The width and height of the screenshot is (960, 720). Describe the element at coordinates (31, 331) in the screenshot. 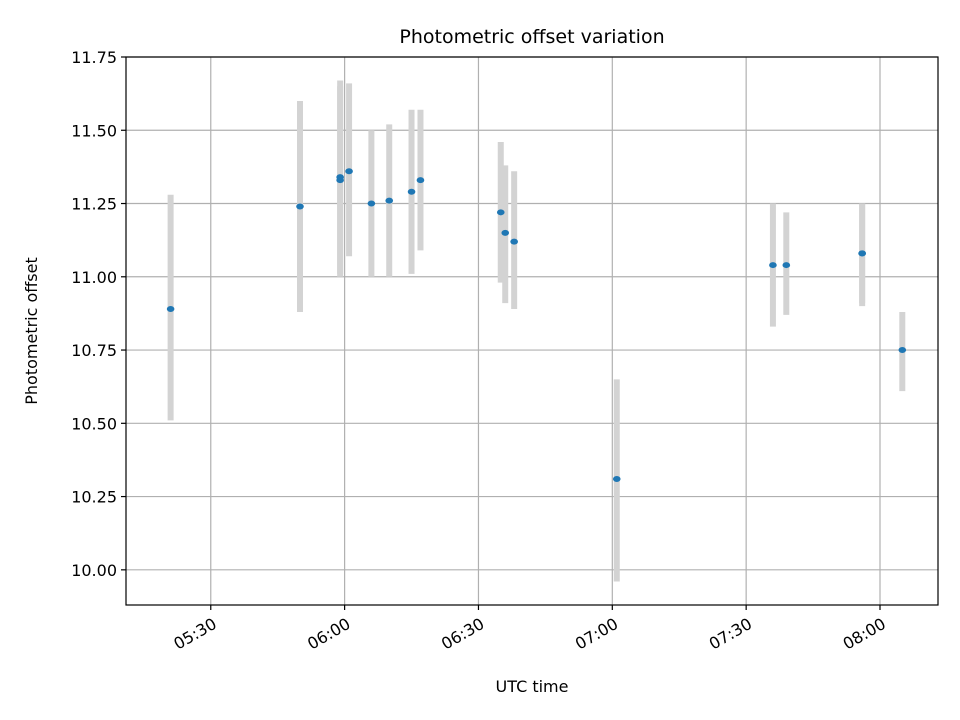

I see `y-axis-label: Photometric offset` at that location.